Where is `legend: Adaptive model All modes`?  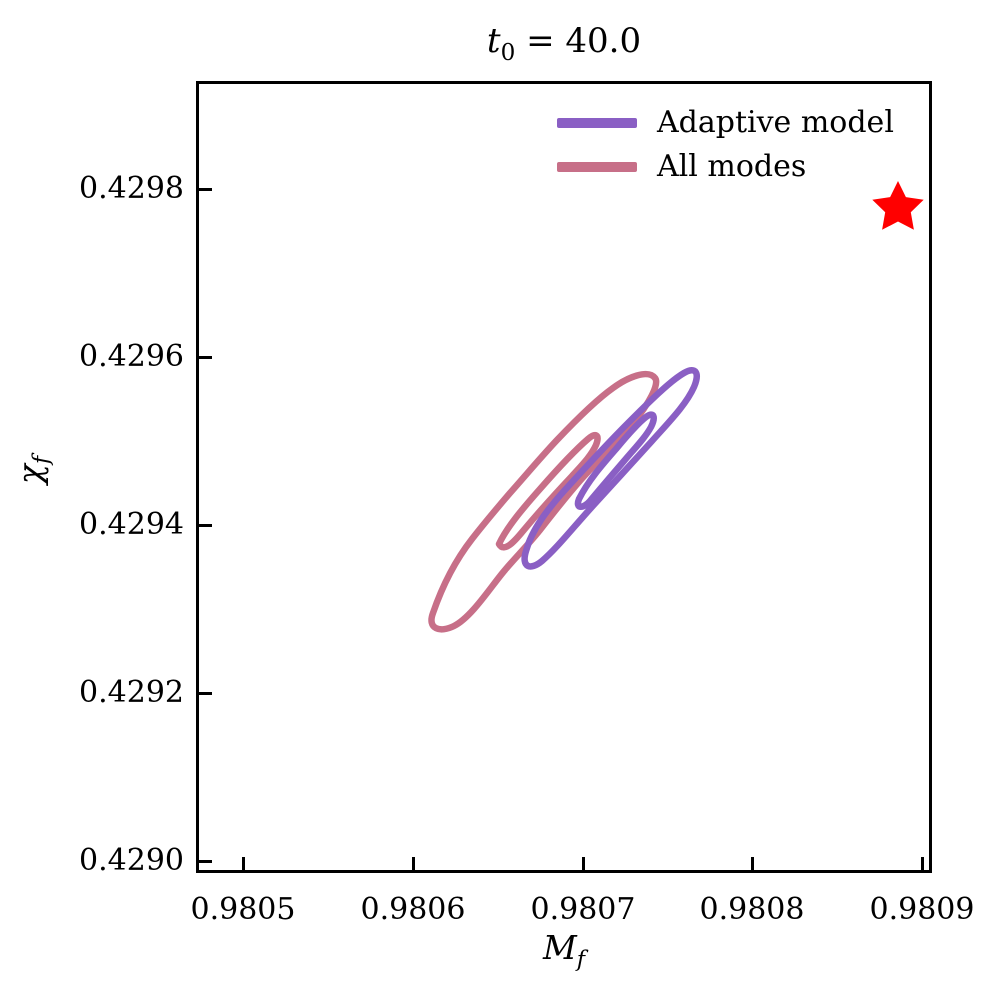 legend: Adaptive model All modes is located at coordinates (725, 145).